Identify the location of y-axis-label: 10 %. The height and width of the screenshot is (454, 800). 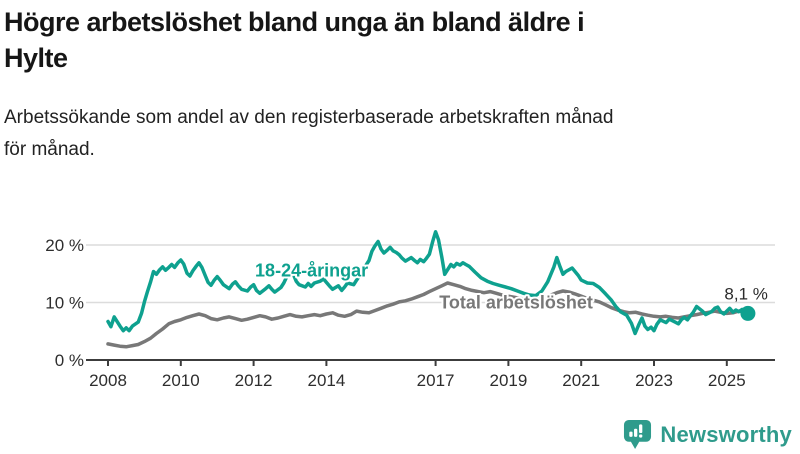
(64, 303).